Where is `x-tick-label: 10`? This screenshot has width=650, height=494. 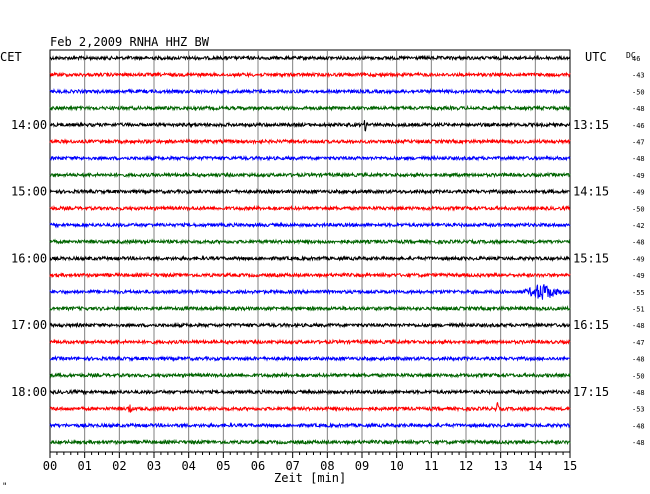
x-tick-label: 10 is located at coordinates (396, 466).